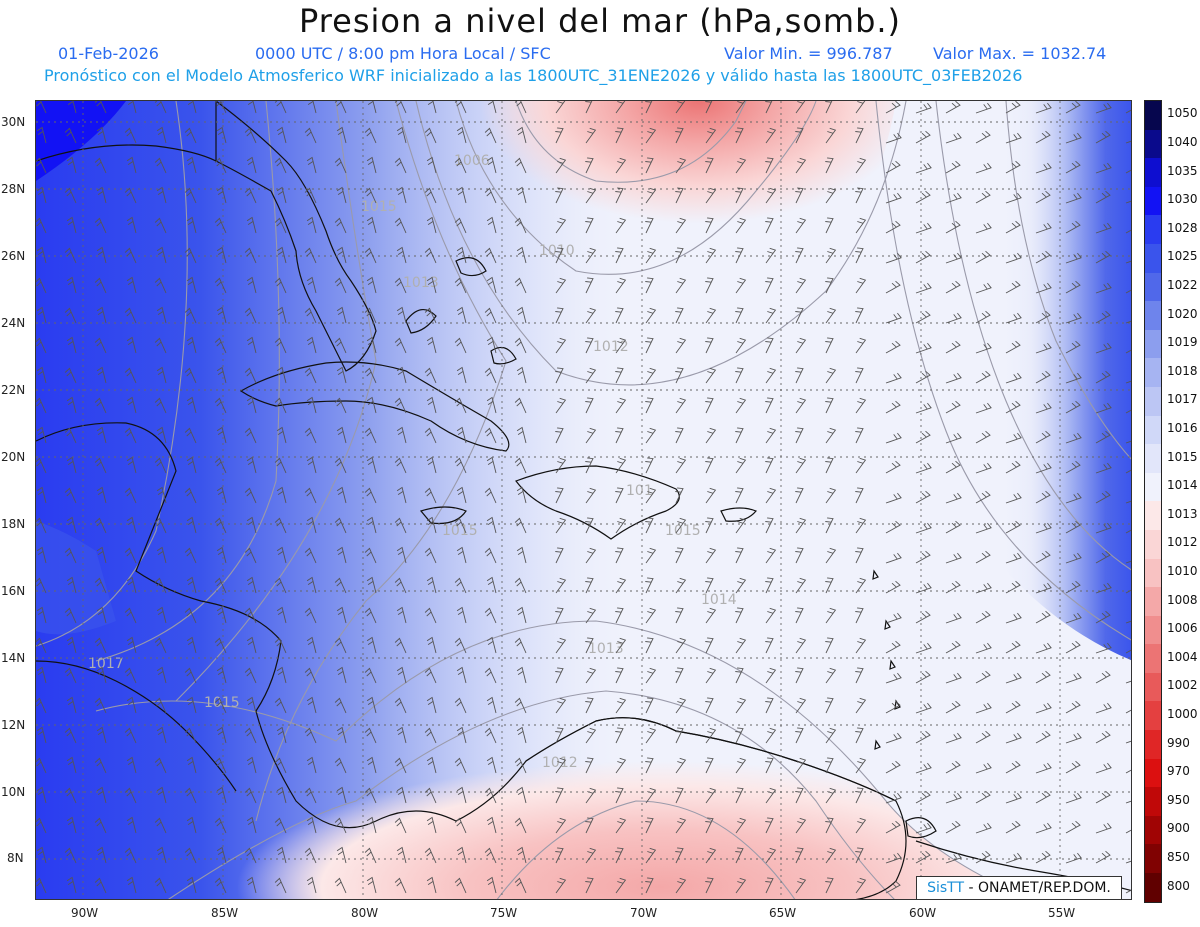 This screenshot has width=1200, height=927. What do you see at coordinates (403, 53) in the screenshot?
I see `forecast-time: 0000 UTC / 8:00 pm Hora Local / SFC` at bounding box center [403, 53].